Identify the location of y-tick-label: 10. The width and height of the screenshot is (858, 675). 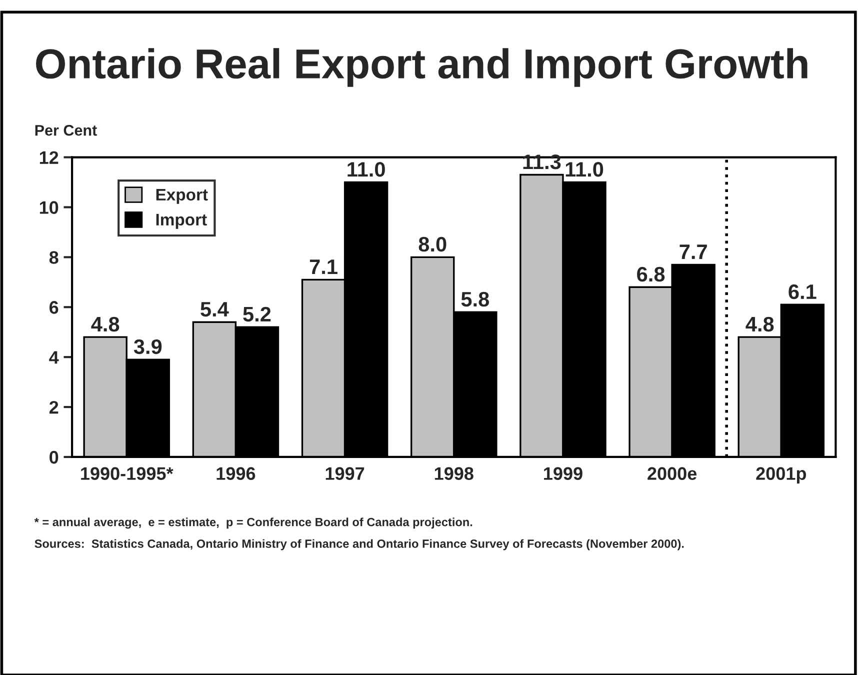
(49, 207).